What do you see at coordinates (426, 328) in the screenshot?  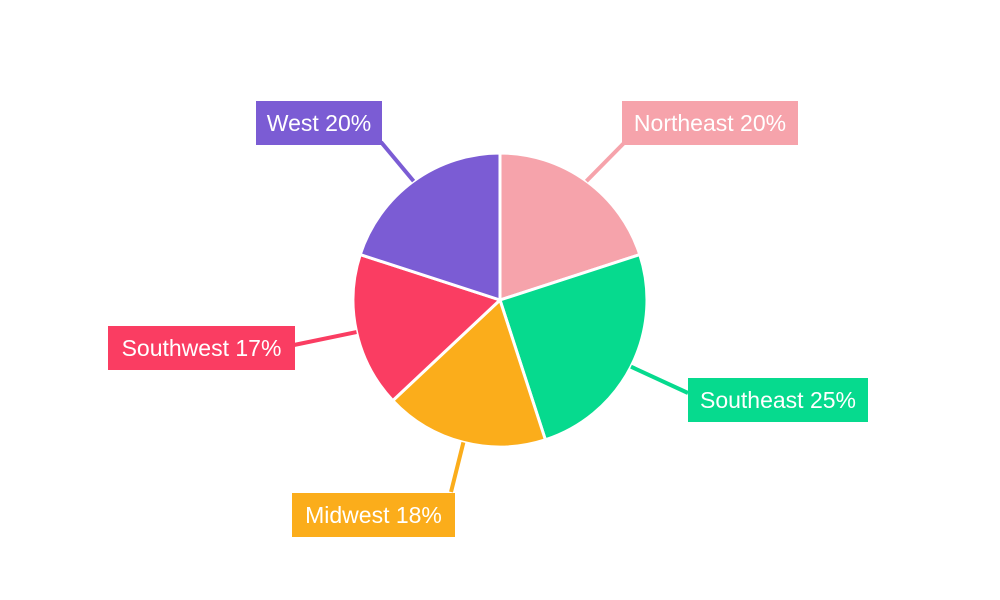 I see `pie-slice-southwest` at bounding box center [426, 328].